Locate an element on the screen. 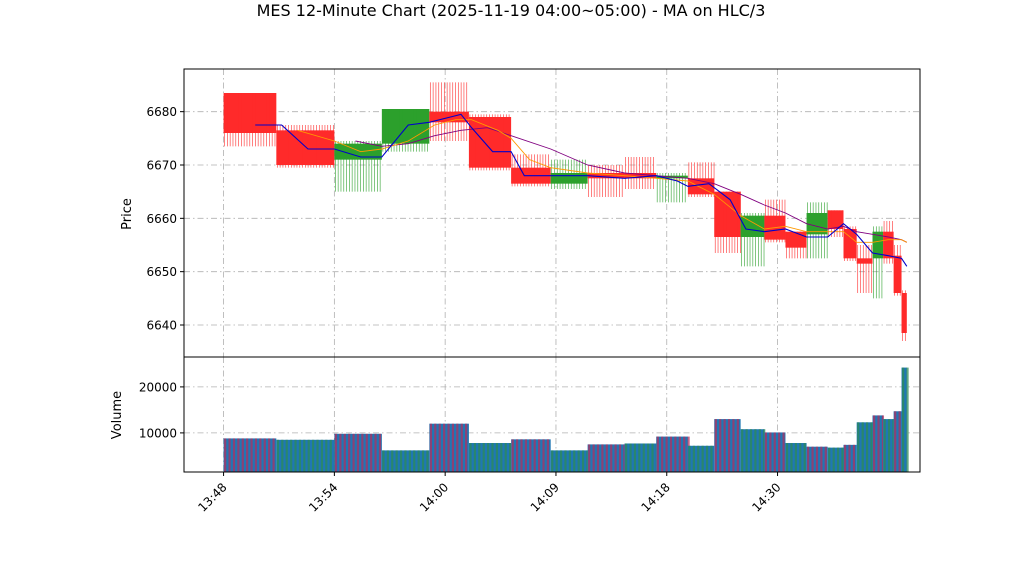 Image resolution: width=1022 pixels, height=575 pixels. ma-slow-line is located at coordinates (631, 185).